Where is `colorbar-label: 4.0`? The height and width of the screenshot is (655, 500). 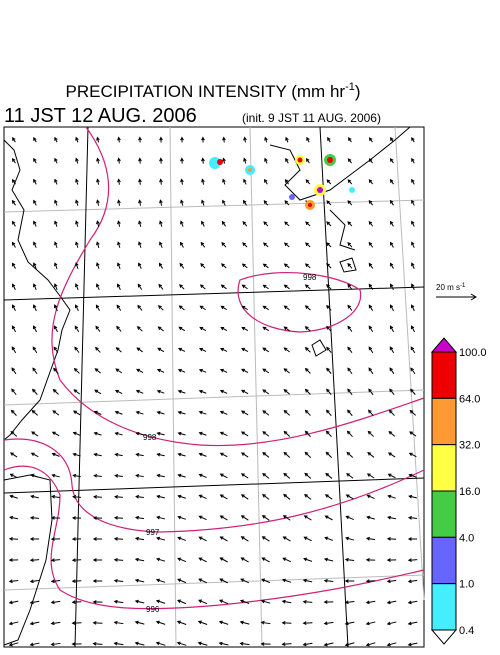 colorbar-label: 4.0 is located at coordinates (466, 538).